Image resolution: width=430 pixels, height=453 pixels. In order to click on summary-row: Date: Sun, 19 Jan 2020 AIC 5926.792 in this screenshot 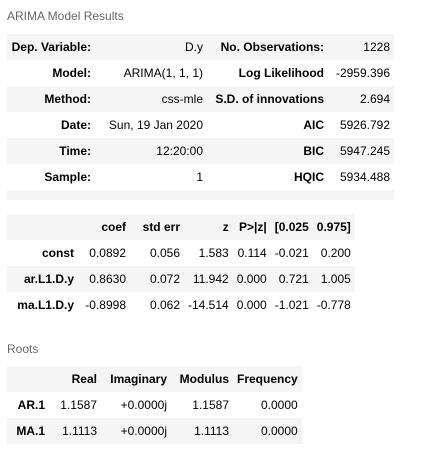, I will do `click(200, 125)`.